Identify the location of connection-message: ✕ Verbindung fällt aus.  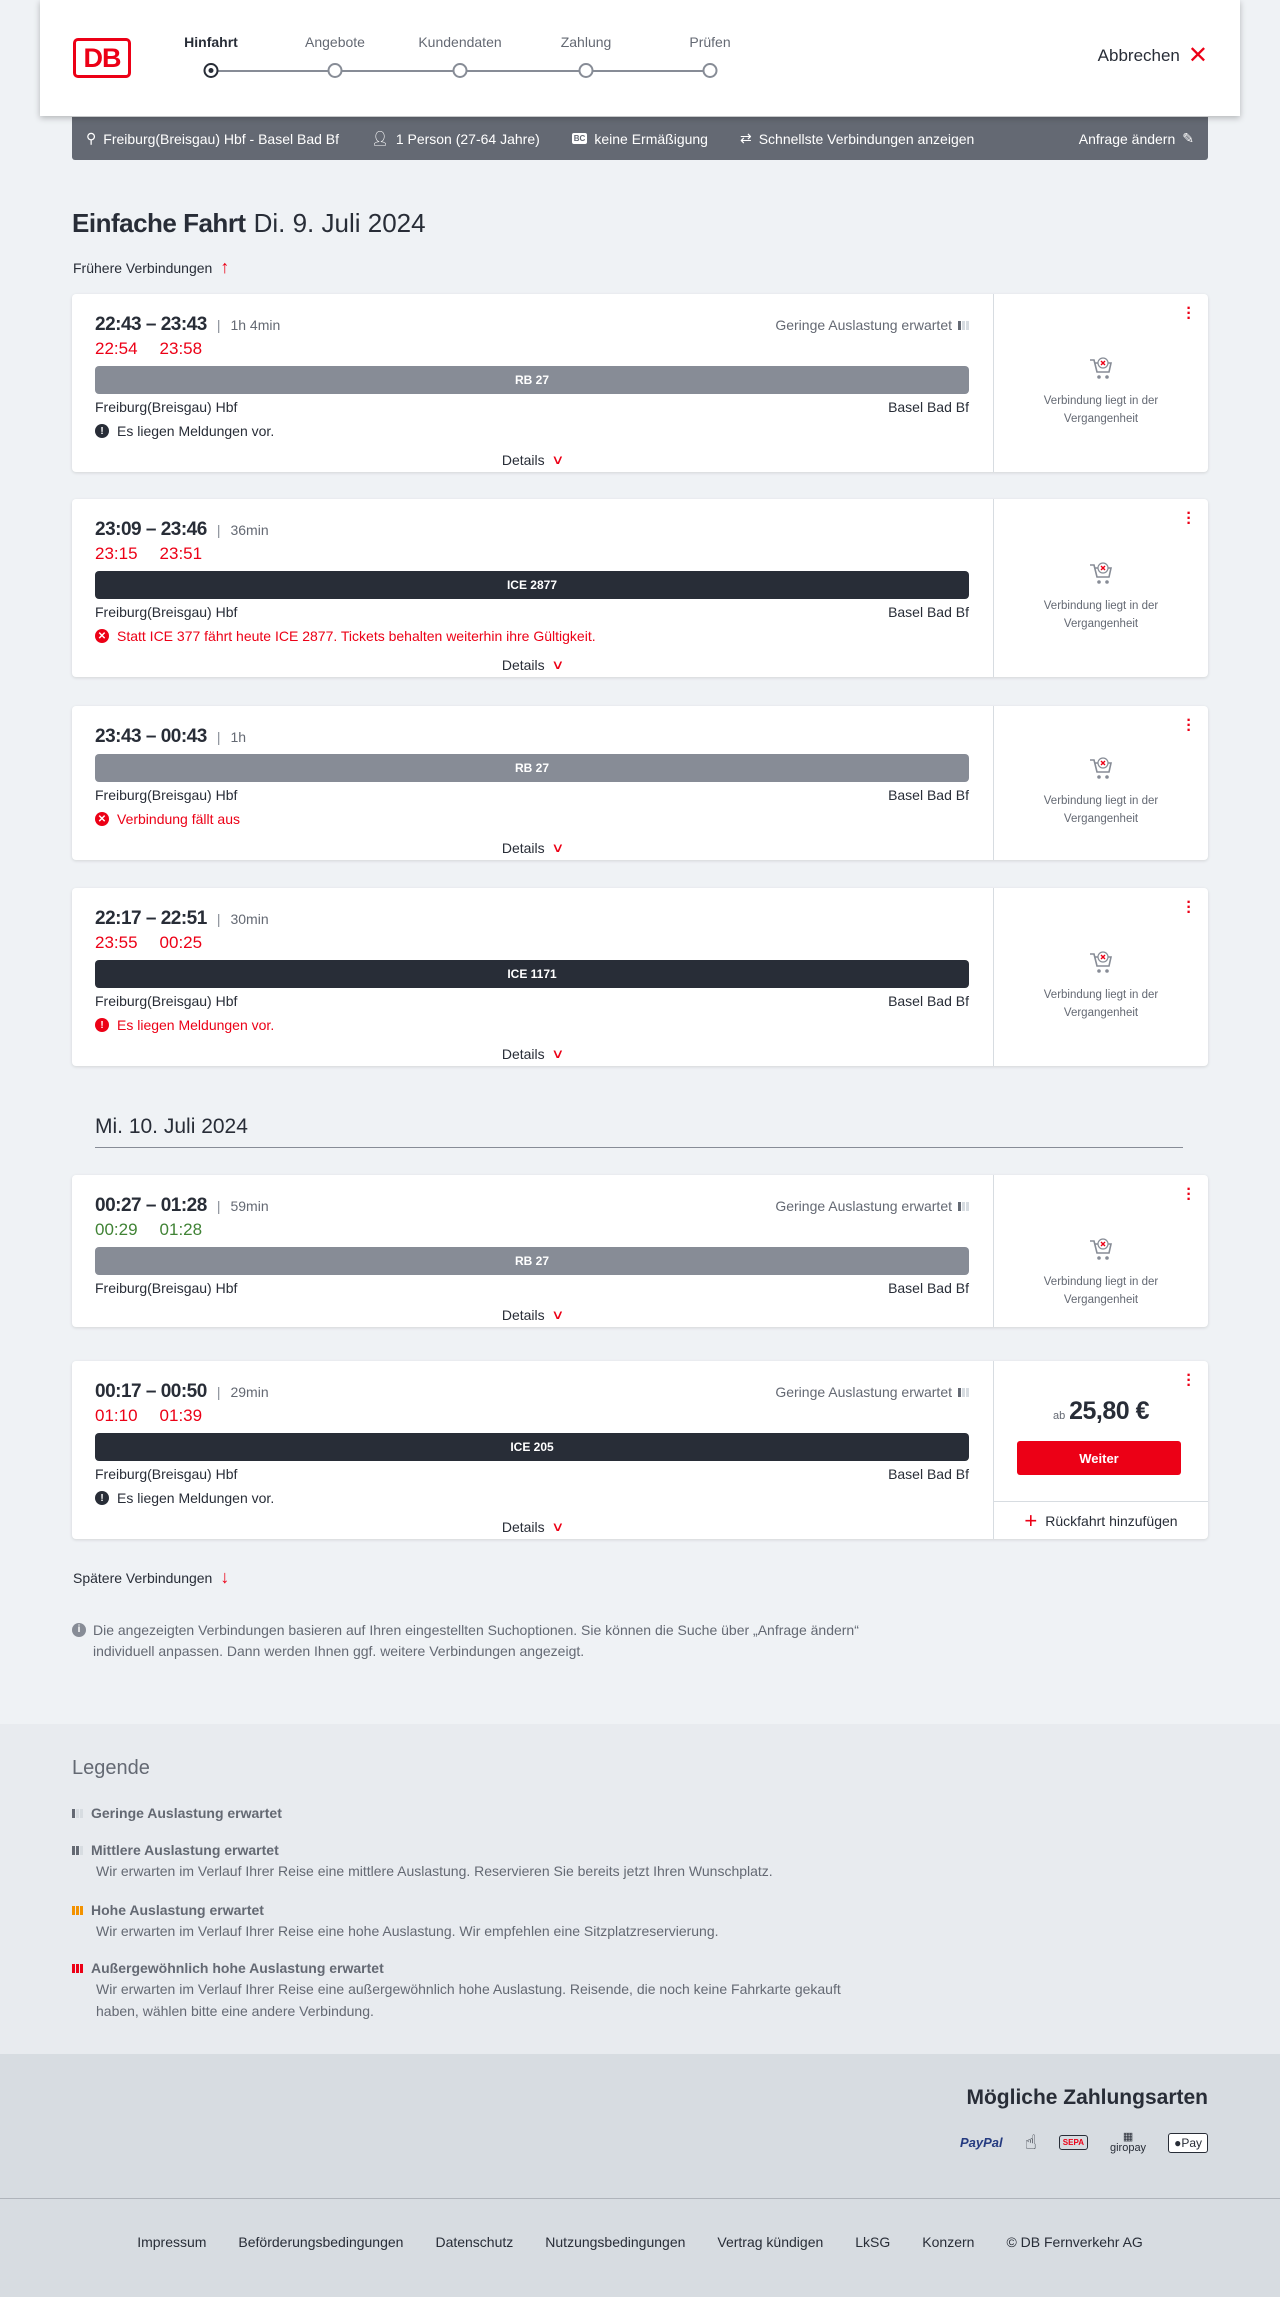
(532, 819).